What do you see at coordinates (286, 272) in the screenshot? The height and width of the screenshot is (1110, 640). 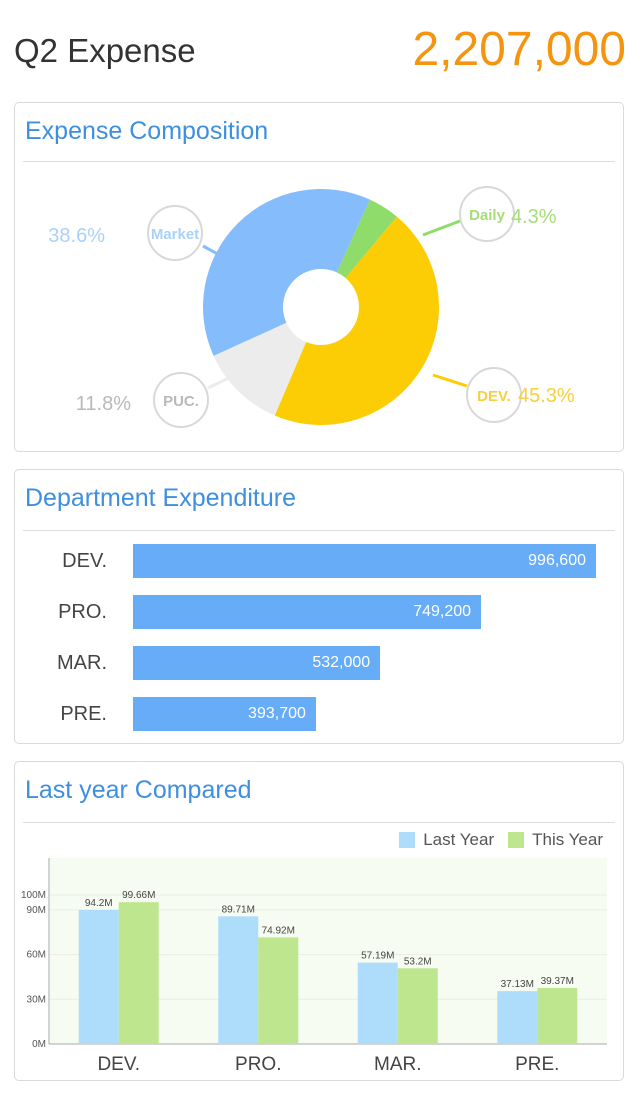 I see `pie-slice-market` at bounding box center [286, 272].